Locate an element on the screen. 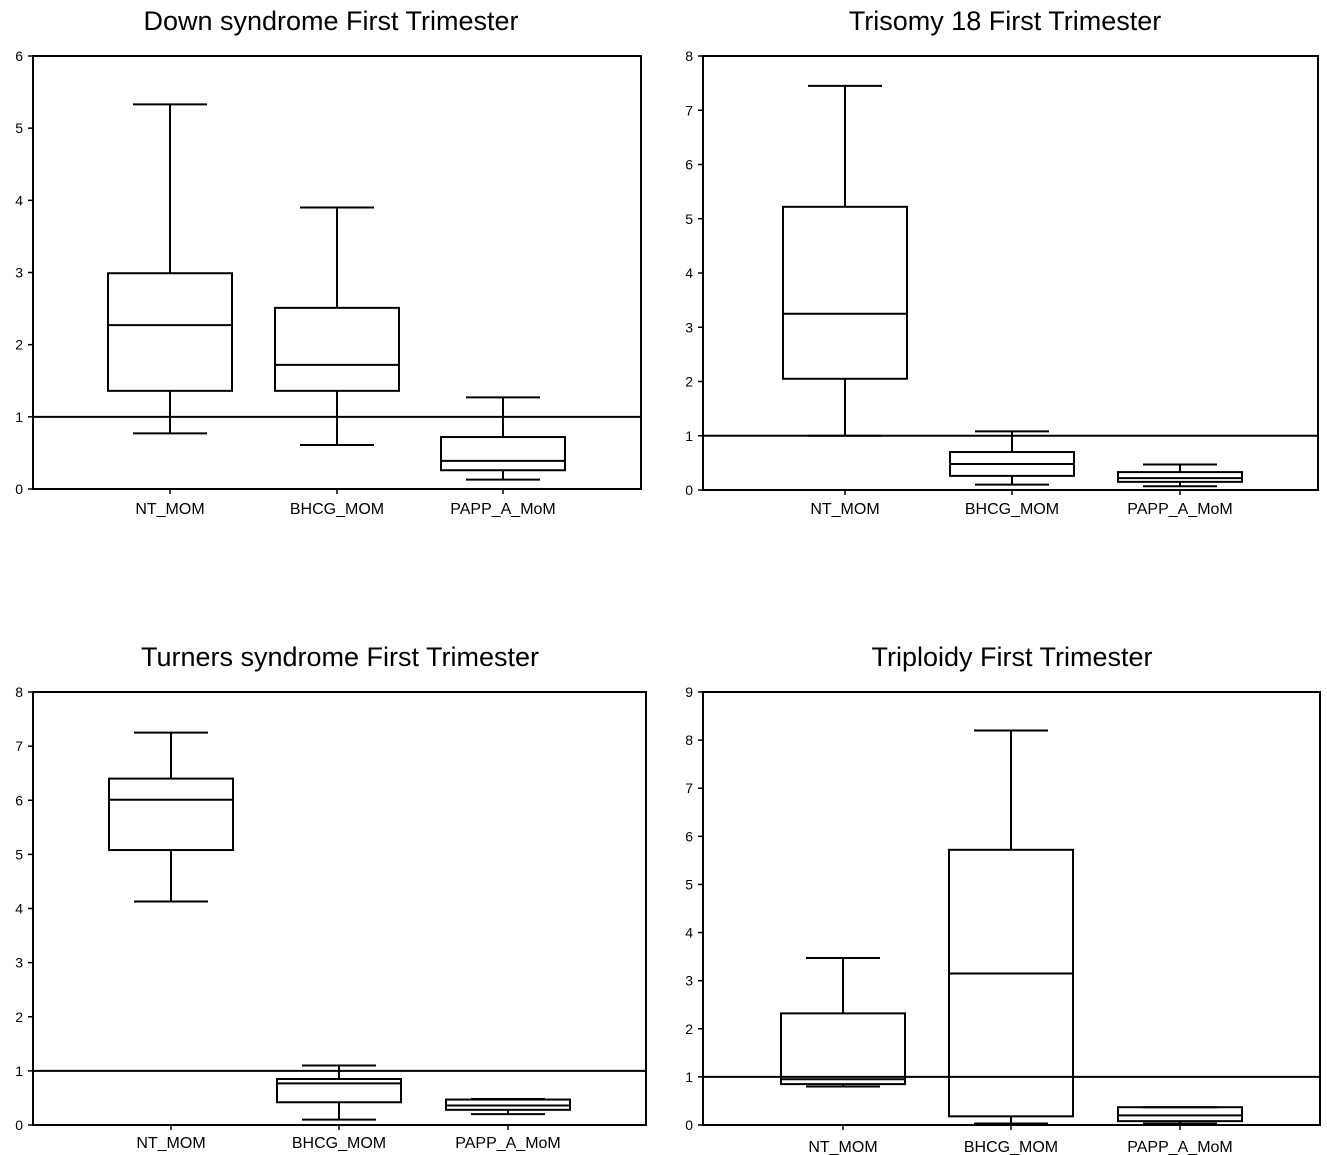  chart-title: Triploidy First Trimester is located at coordinates (1011, 657).